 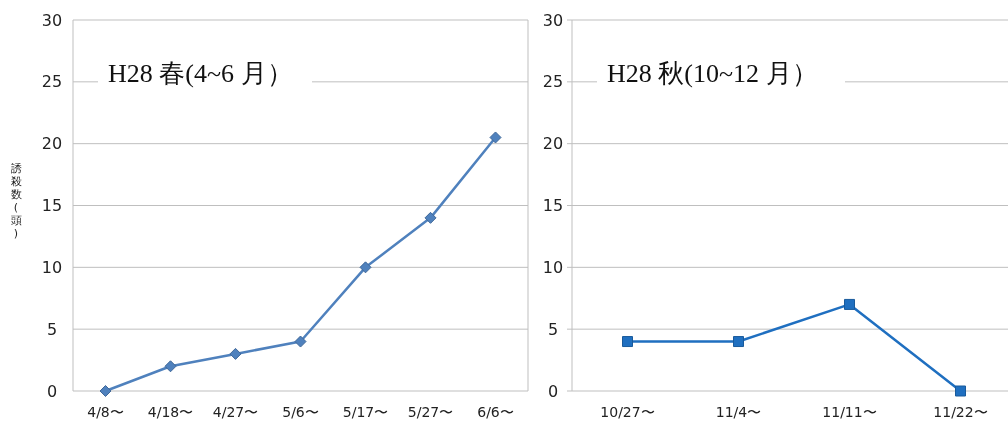 I want to click on x-tick-label: 10/27〜, so click(x=627, y=412).